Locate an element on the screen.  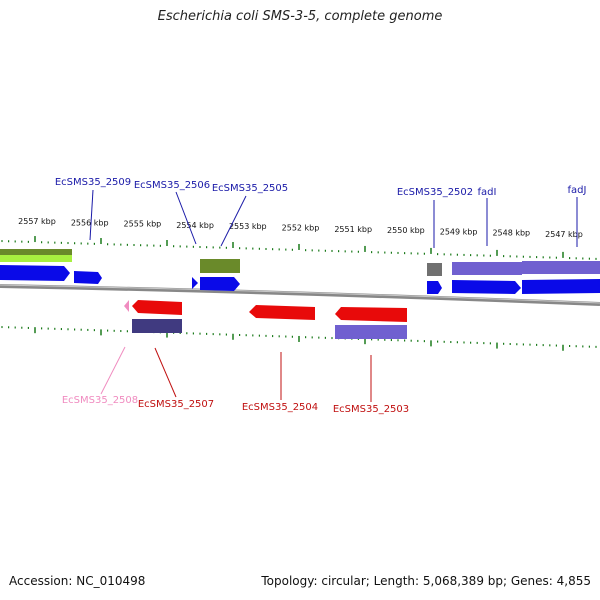
accession-label: Accession: NC_010498 is located at coordinates (77, 581).